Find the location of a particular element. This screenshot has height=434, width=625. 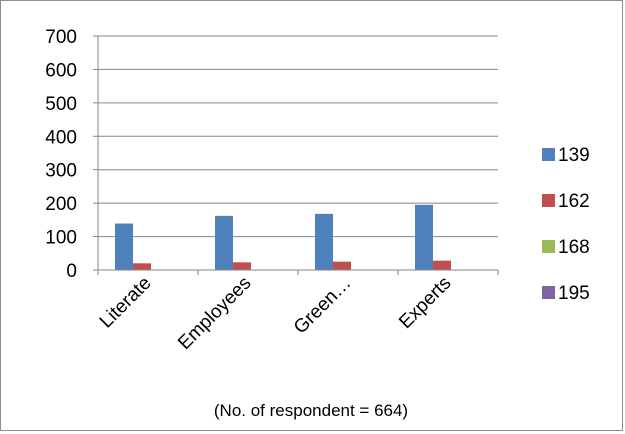

x-axis: Literate Employees Green… Experts is located at coordinates (297, 311).